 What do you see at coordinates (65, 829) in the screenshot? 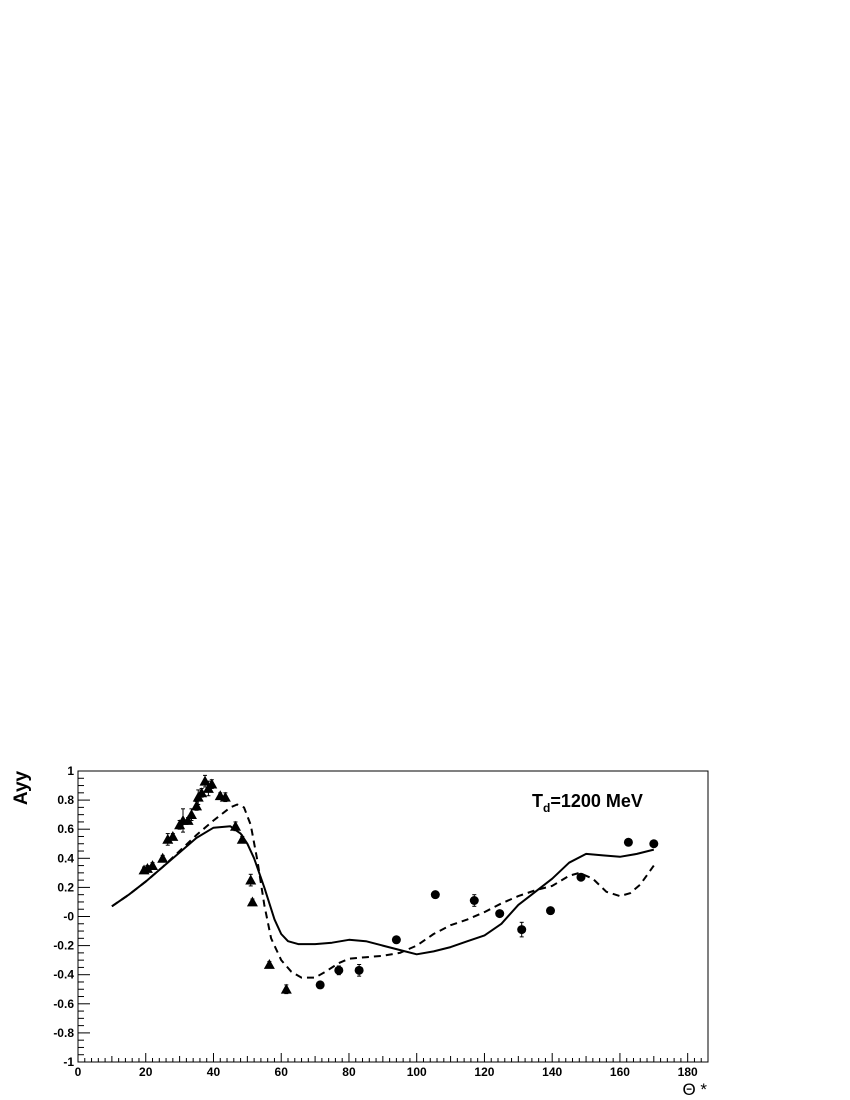
I see `y-tick-label: 0.6` at bounding box center [65, 829].